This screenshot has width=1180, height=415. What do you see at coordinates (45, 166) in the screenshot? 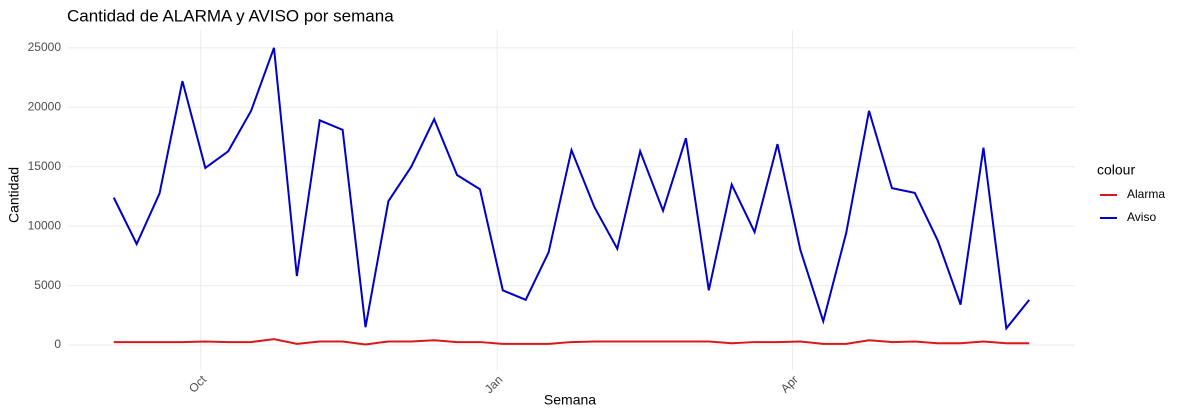
I see `y-tick-label: 15000` at bounding box center [45, 166].